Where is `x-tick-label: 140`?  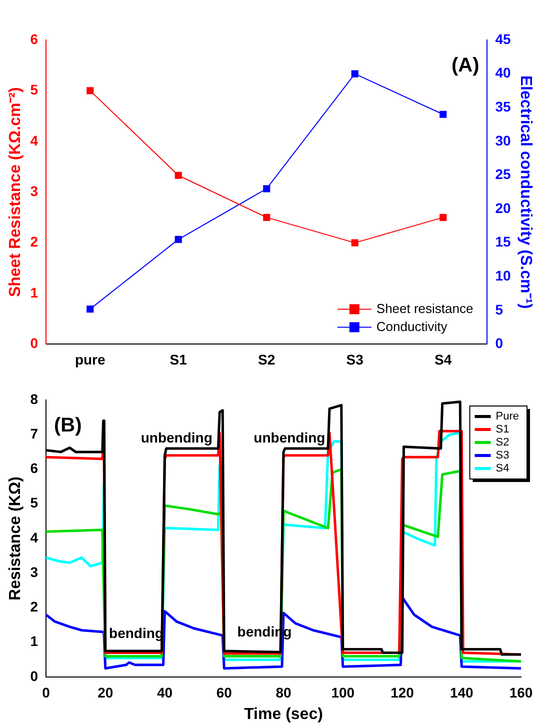
x-tick-label: 140 is located at coordinates (462, 692).